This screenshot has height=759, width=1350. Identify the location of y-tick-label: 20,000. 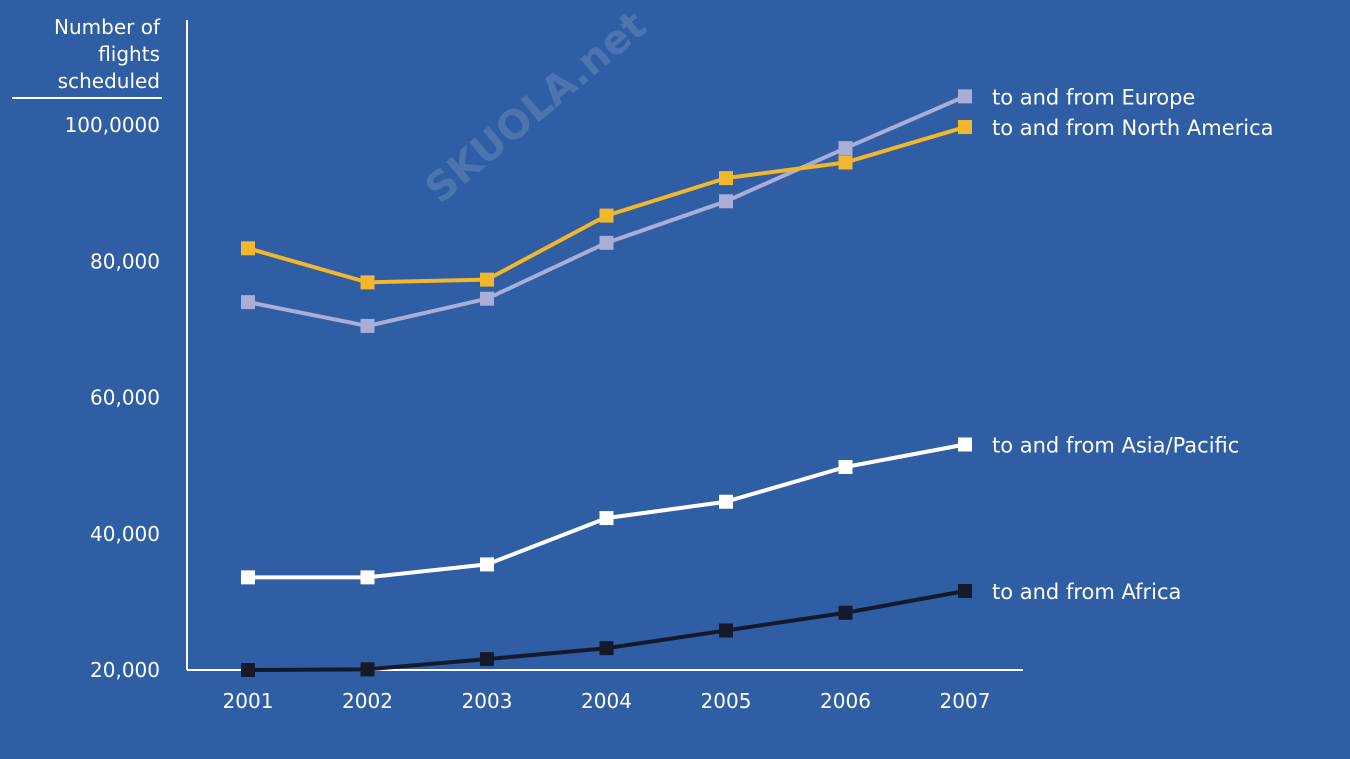
(125, 670).